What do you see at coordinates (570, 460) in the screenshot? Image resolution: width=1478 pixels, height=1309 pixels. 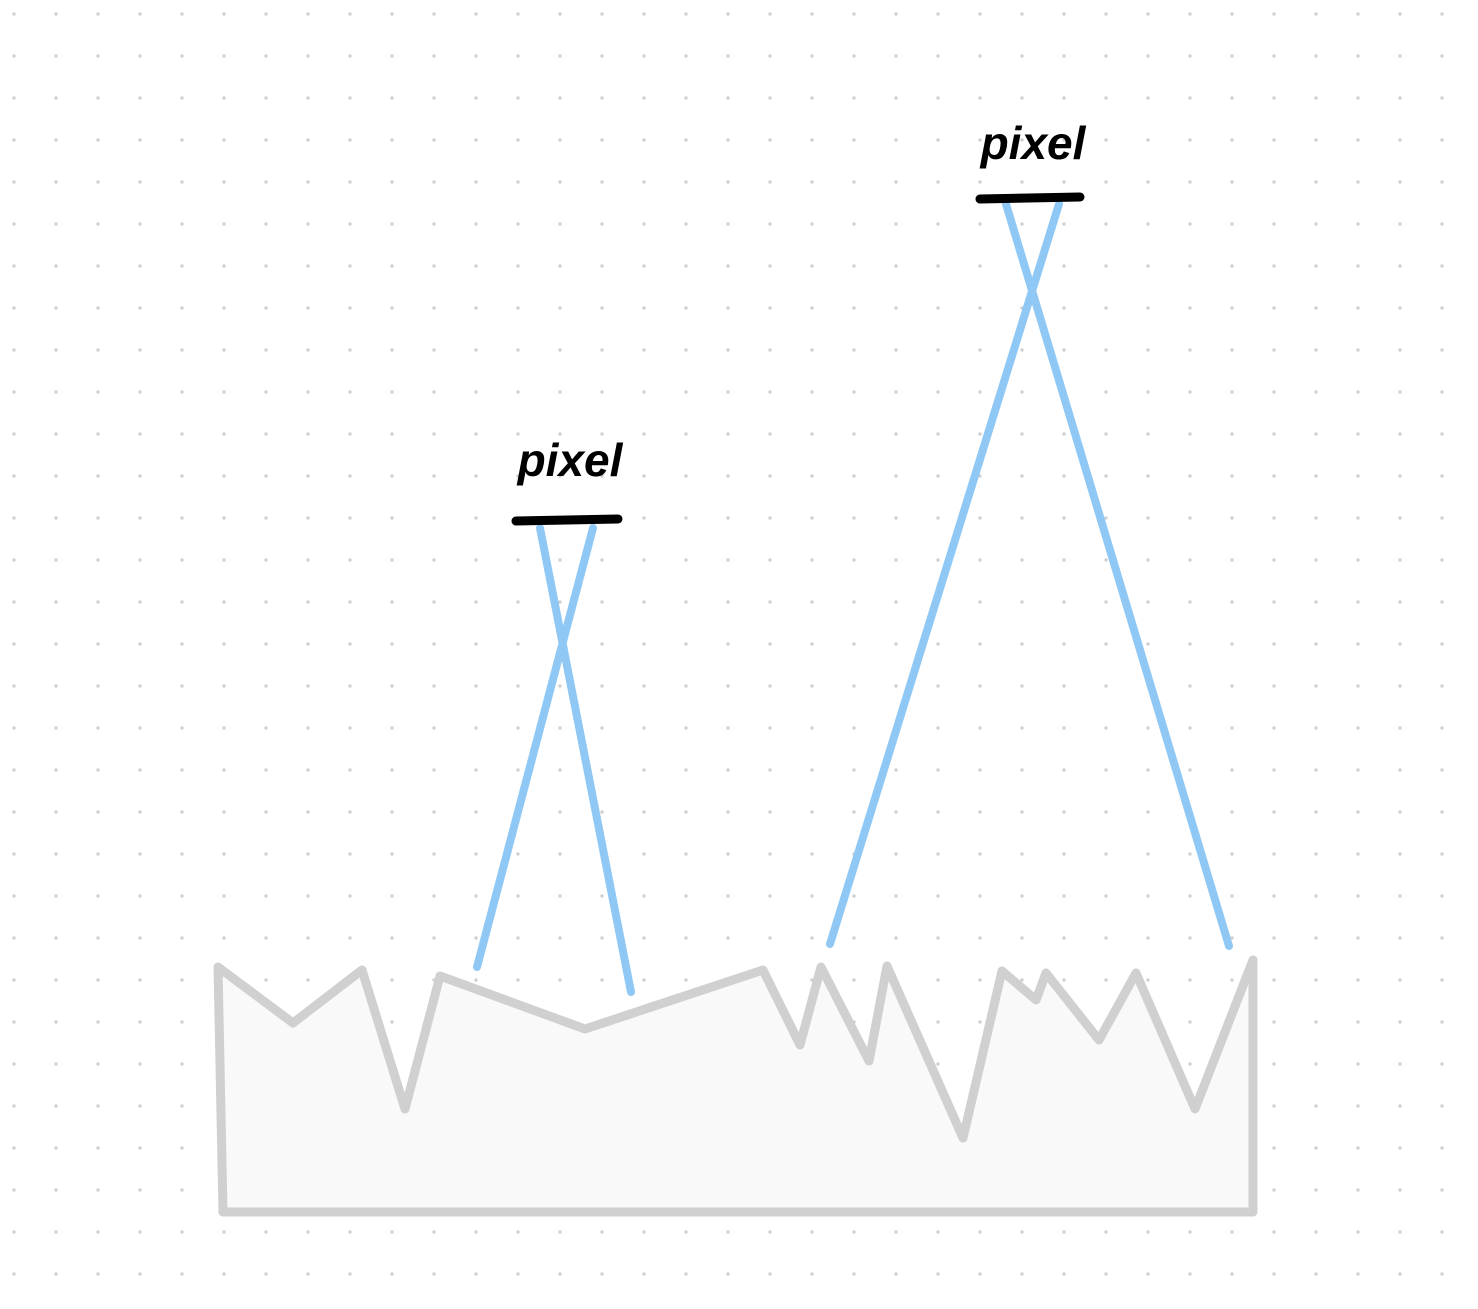 I see `pixel-label-near: pixel` at bounding box center [570, 460].